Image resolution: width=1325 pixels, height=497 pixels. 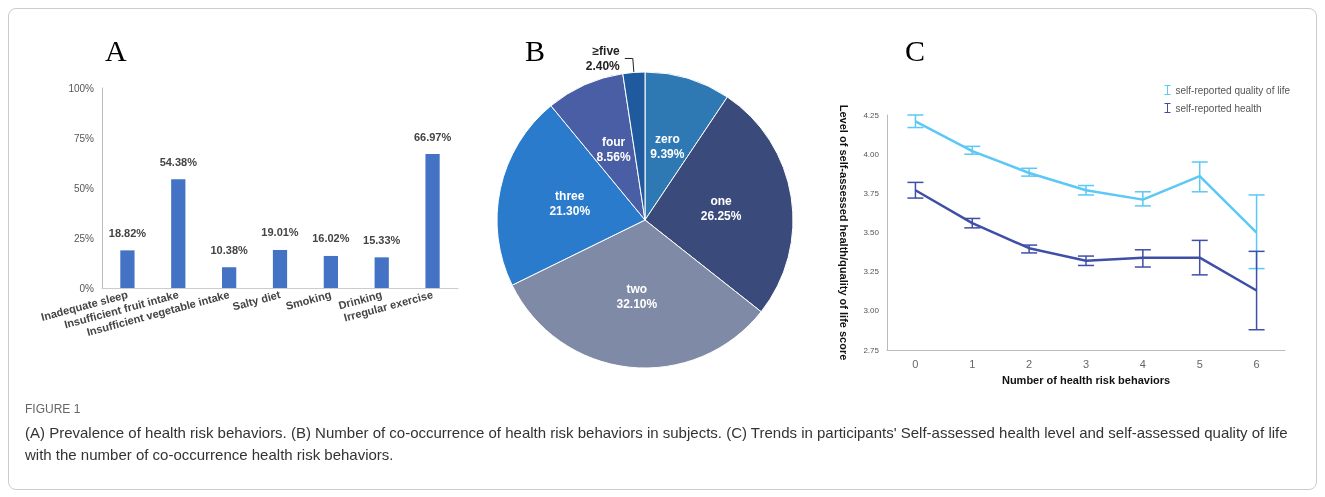 What do you see at coordinates (1086, 379) in the screenshot?
I see `x-axis-title: Number of health risk behaviors` at bounding box center [1086, 379].